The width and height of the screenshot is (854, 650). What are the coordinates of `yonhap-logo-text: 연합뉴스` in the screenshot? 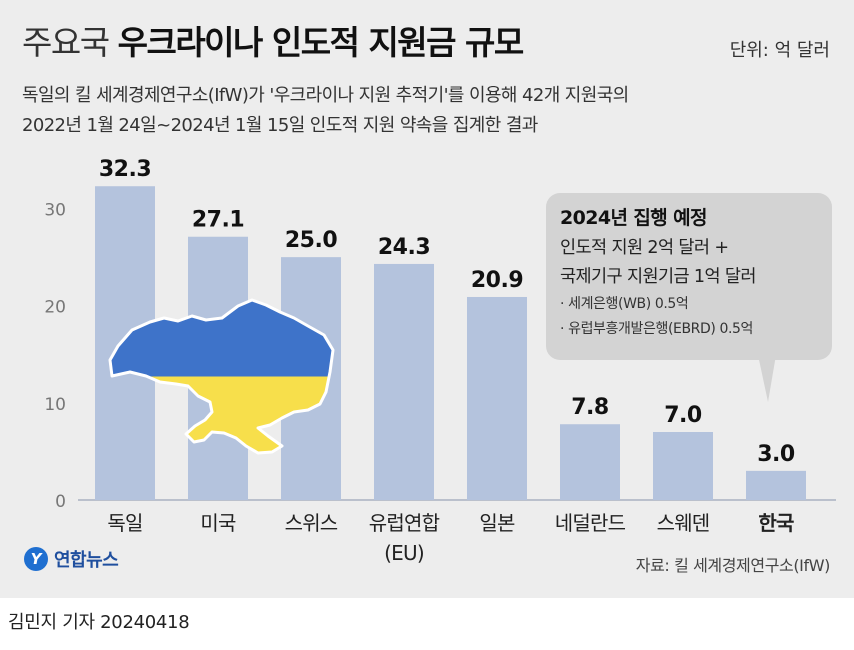 It's located at (86, 560).